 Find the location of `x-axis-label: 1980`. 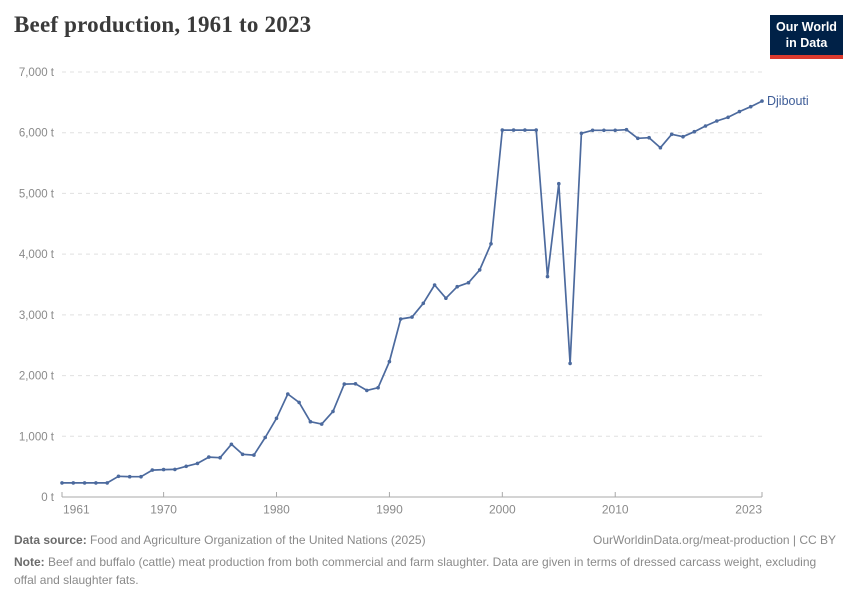

x-axis-label: 1980 is located at coordinates (276, 510).